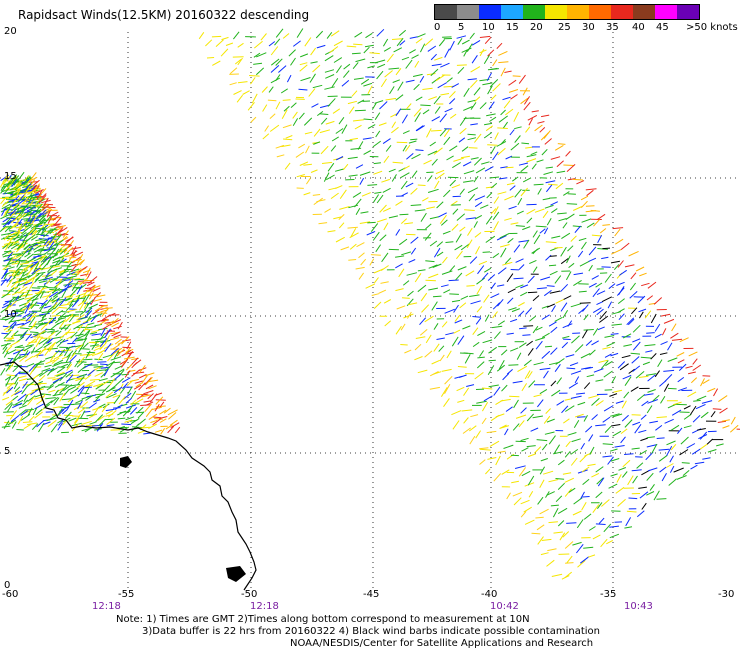 The image size is (740, 650). I want to click on legend-label: >50 knots, so click(712, 27).